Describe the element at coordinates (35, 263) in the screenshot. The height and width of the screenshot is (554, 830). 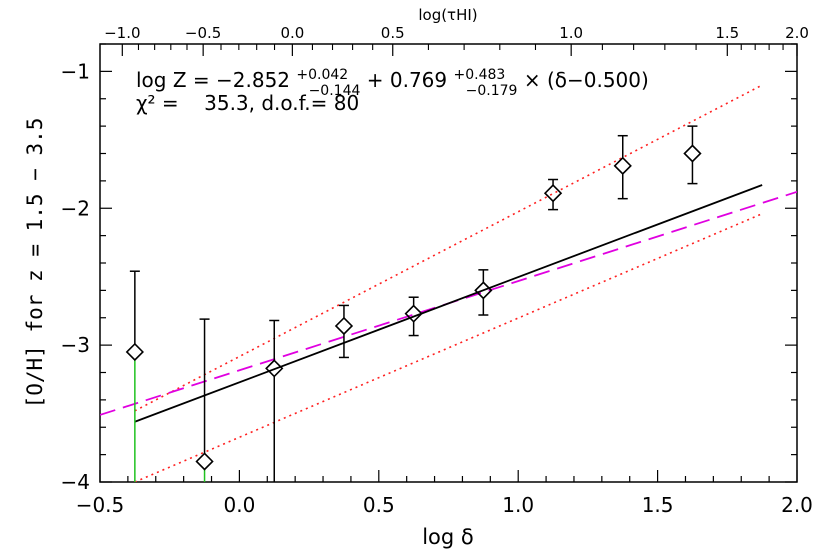
I see `y-axis-label: [O/H] for z = 1.5 − 3.5` at that location.